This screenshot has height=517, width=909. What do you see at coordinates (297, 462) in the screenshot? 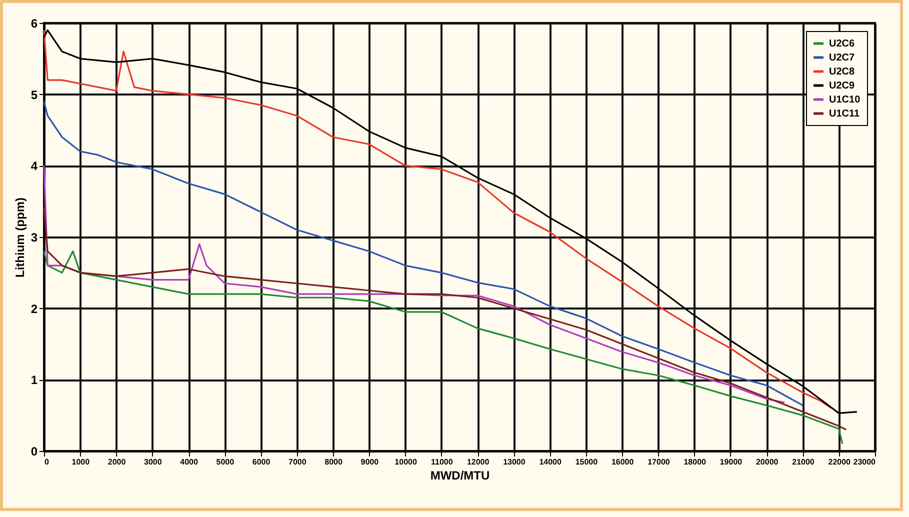
I see `x-tick-label: 7000` at bounding box center [297, 462].